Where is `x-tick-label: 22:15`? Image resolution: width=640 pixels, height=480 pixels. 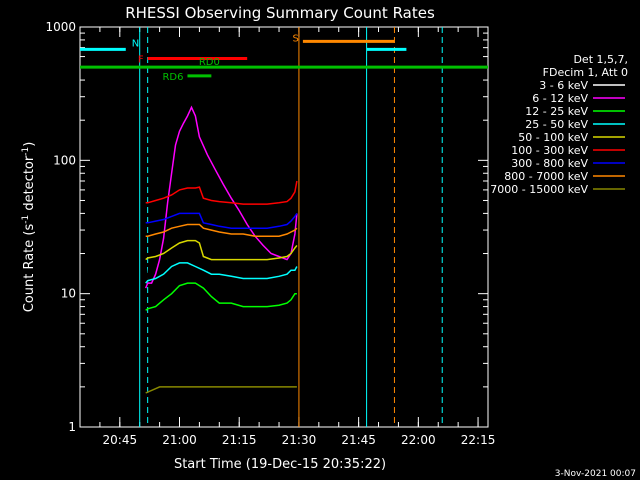 x-tick-label: 22:15 is located at coordinates (478, 440).